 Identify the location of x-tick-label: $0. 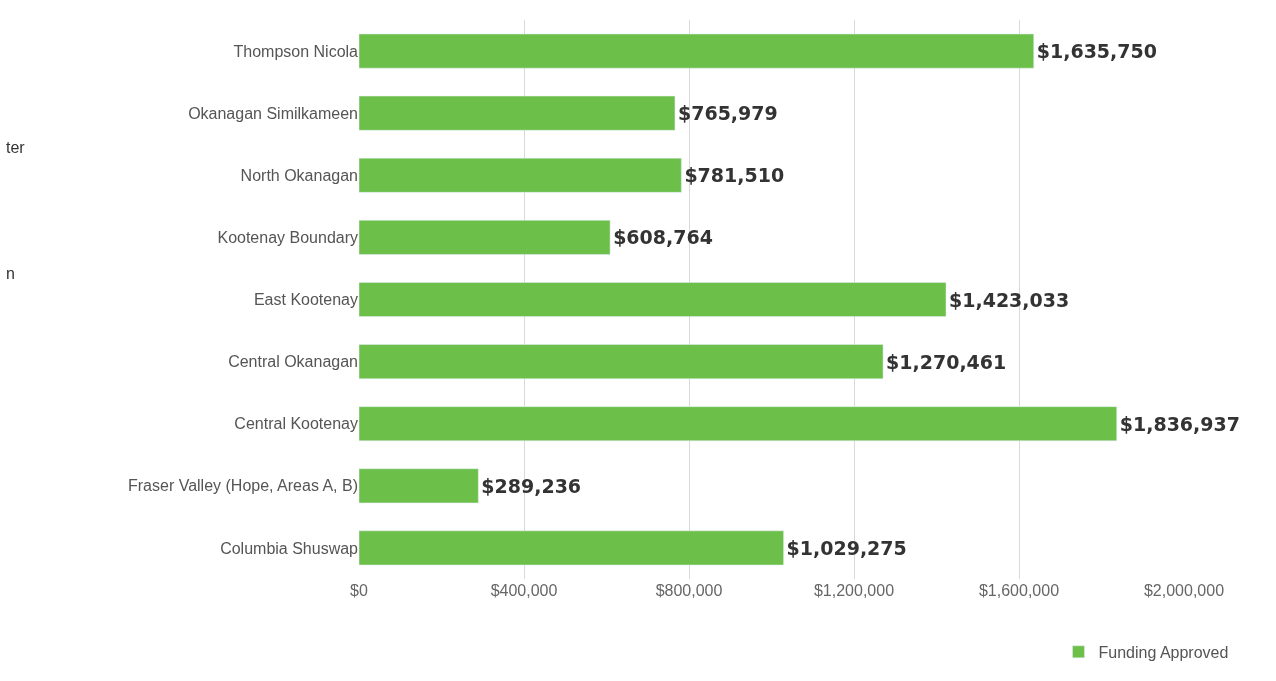
(359, 590).